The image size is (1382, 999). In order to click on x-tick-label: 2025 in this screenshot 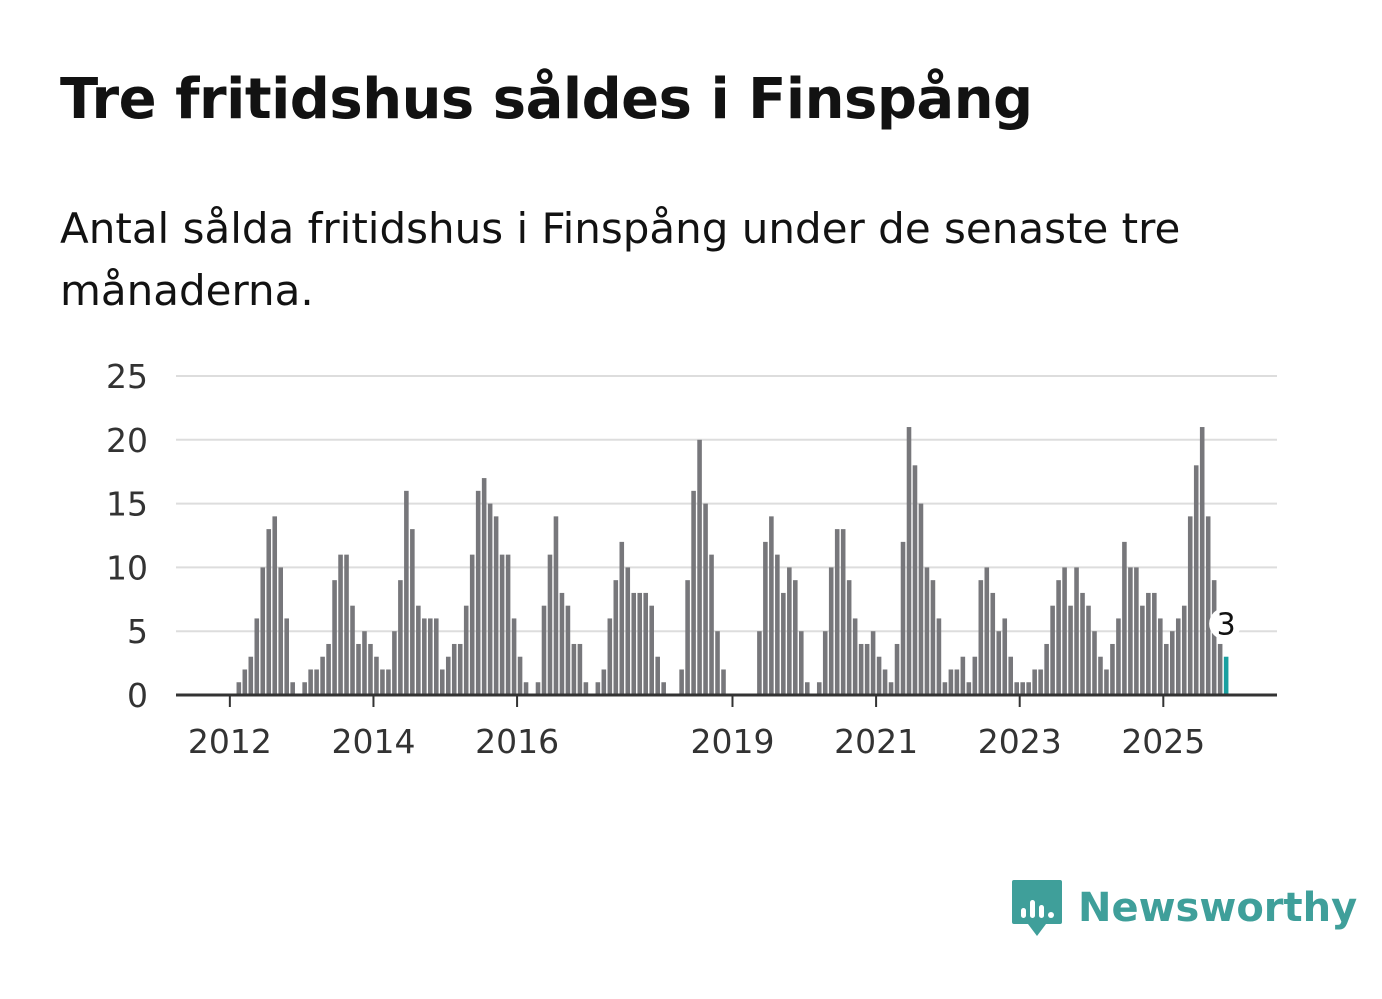, I will do `click(1163, 741)`.